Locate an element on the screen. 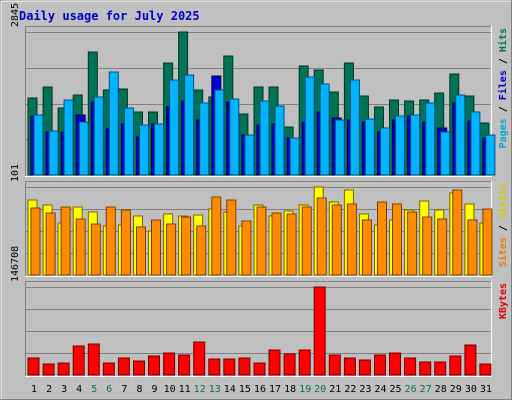 Image resolution: width=512 pixels, height=405 pixels. x-tick-label-day-2: 2 is located at coordinates (49, 389).